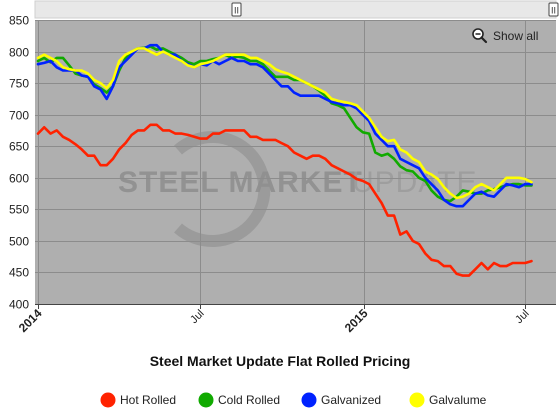  I want to click on chart-title: Steel Market Update Flat Rolled Pricing, so click(280, 361).